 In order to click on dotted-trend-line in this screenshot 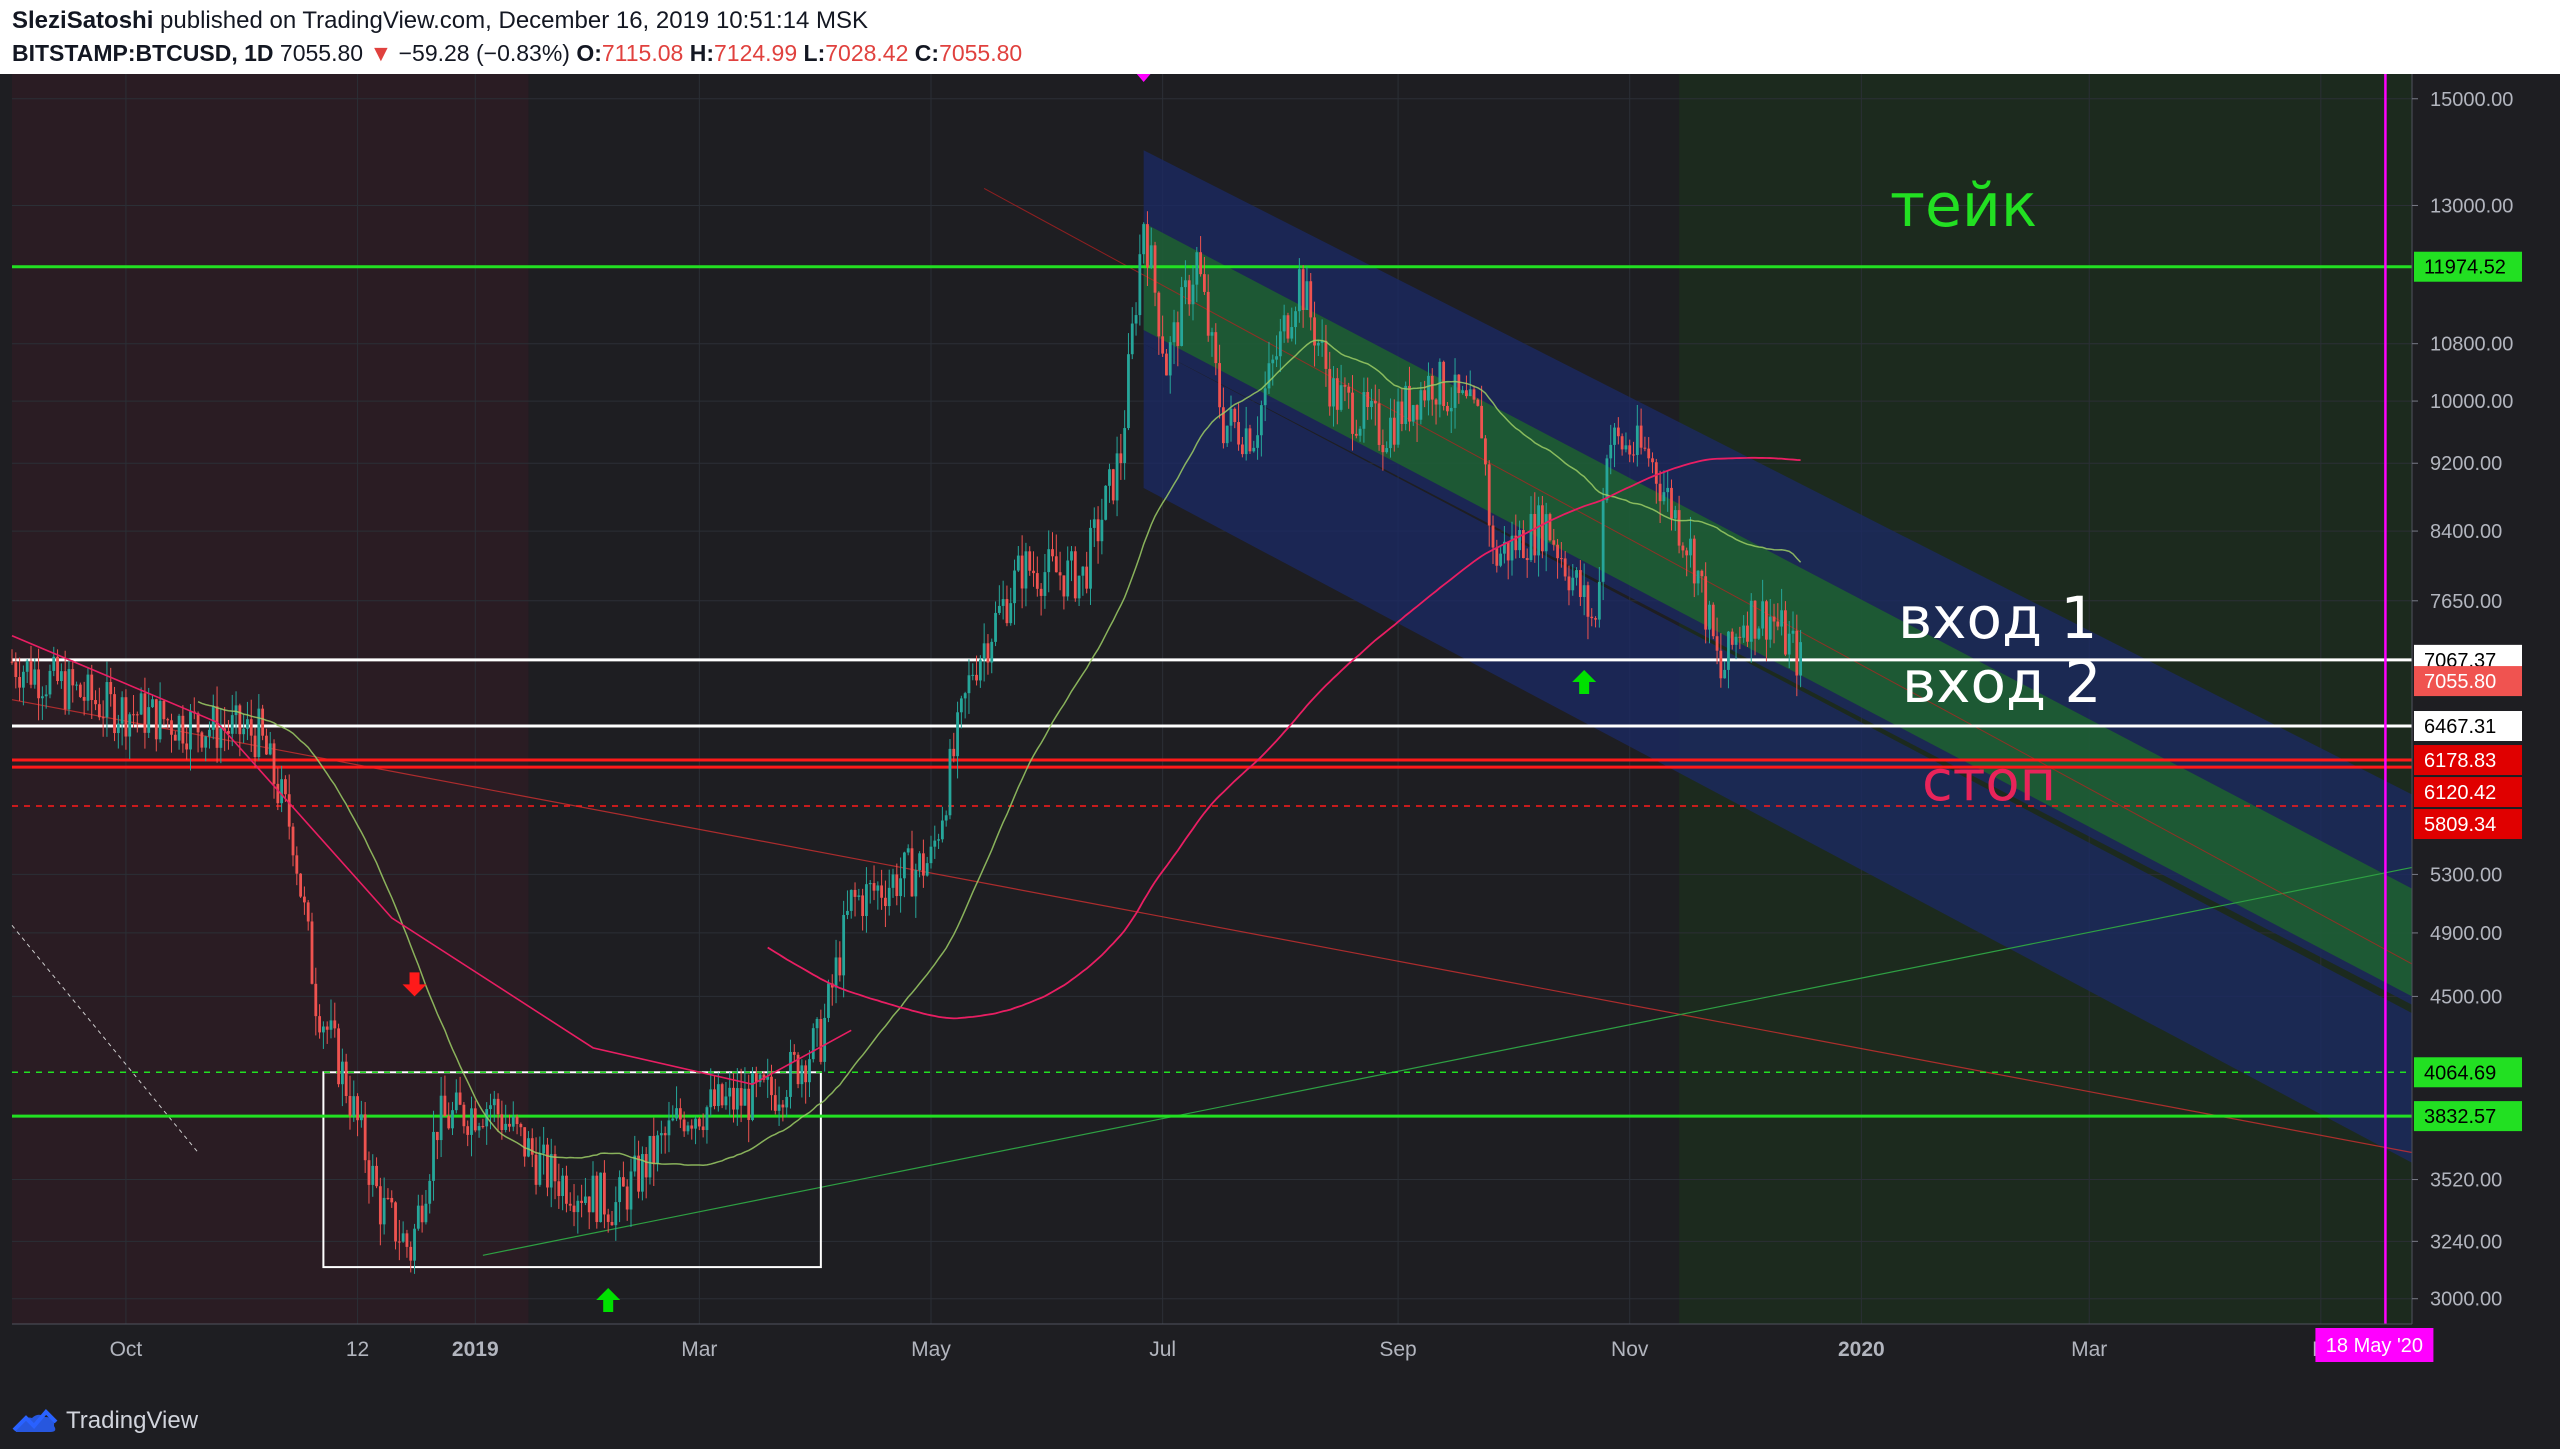, I will do `click(105, 1039)`.